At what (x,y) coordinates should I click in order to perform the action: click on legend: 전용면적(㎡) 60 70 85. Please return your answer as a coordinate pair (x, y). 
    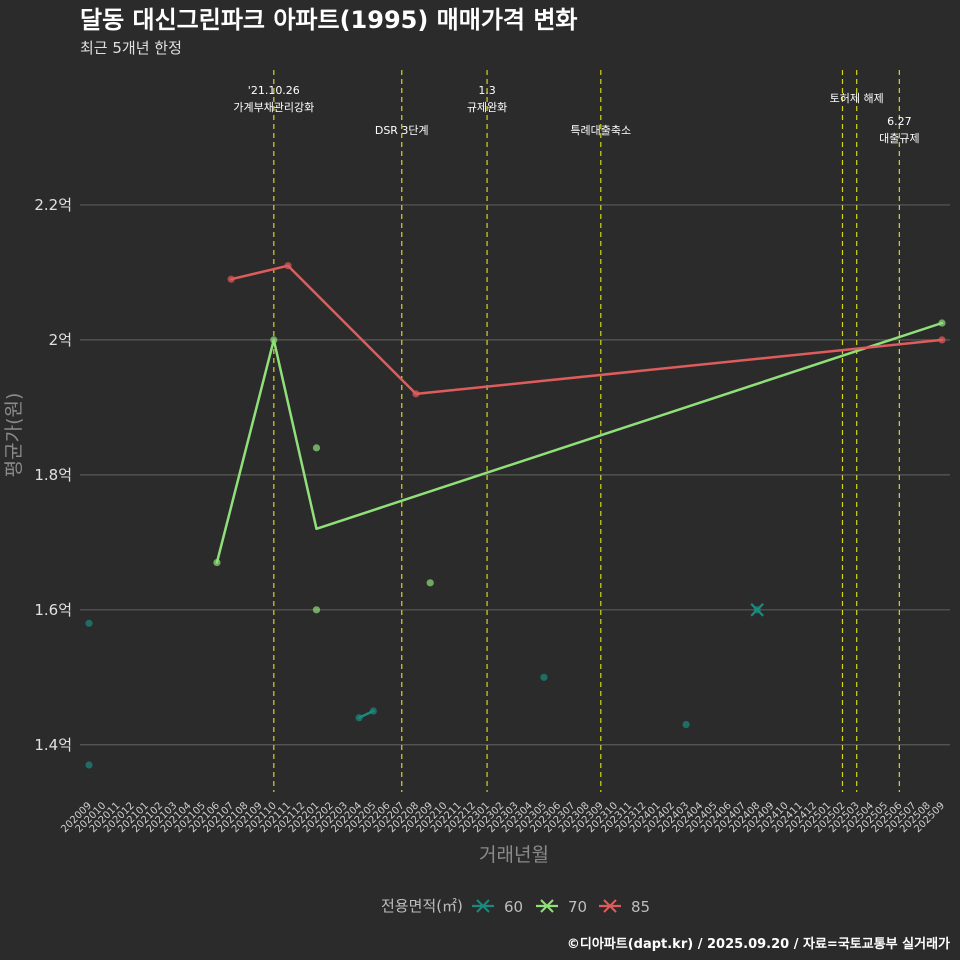
    Looking at the image, I should click on (515, 906).